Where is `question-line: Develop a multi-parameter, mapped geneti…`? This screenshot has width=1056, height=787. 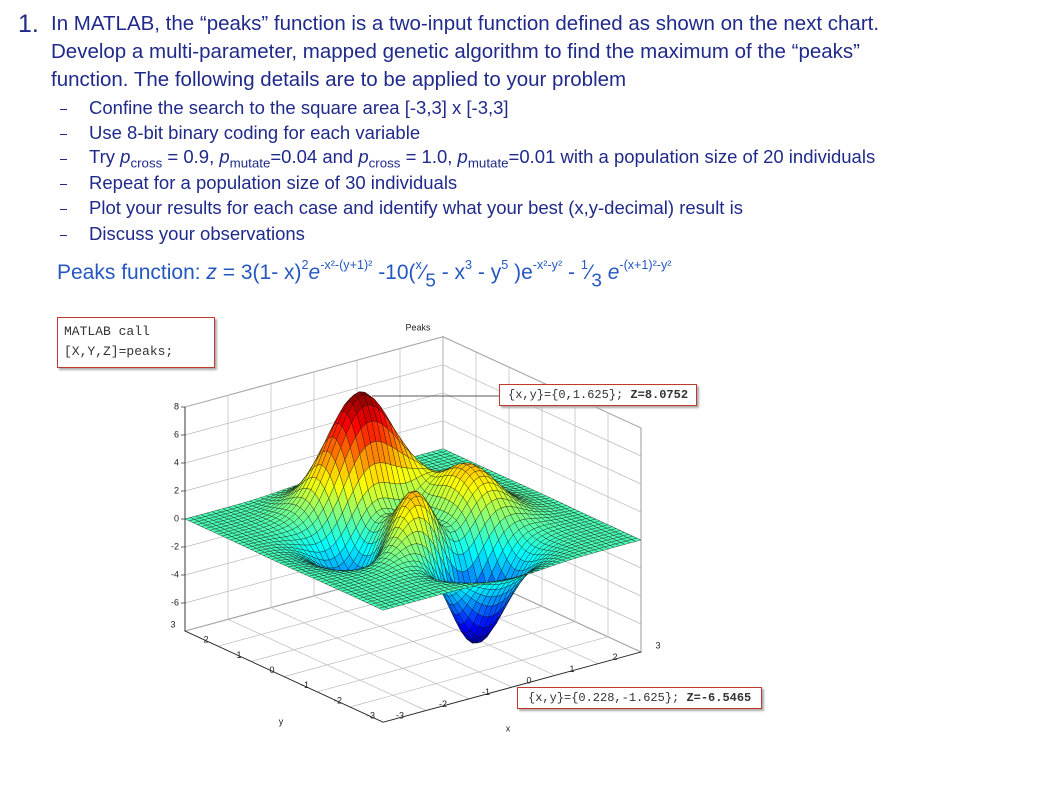 question-line: Develop a multi-parameter, mapped geneti… is located at coordinates (455, 51).